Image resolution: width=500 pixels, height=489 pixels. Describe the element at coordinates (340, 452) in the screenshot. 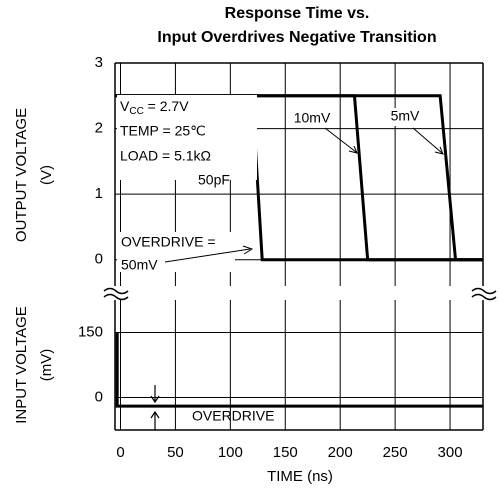

I see `x-tick-label: 200` at that location.